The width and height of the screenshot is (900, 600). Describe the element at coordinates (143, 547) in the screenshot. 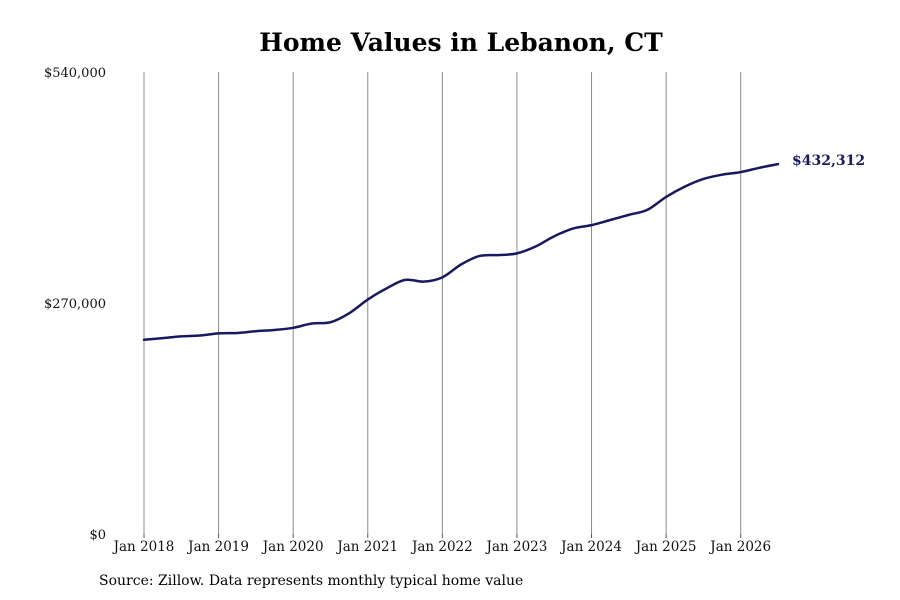

I see `x-tick-label-0: Jan 2018` at that location.